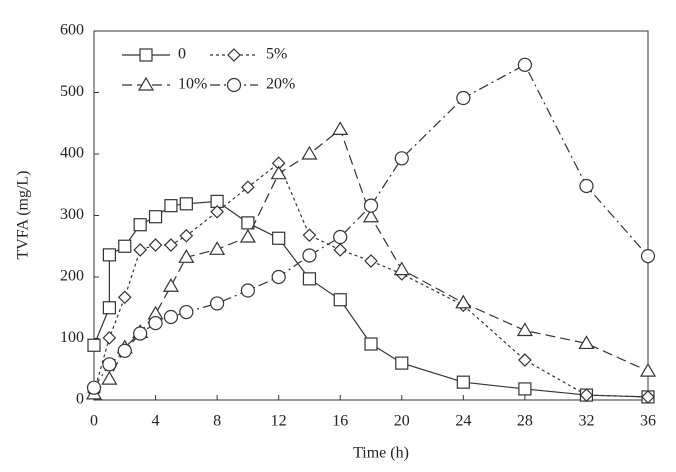  What do you see at coordinates (80, 399) in the screenshot?
I see `y-tick-label: 0` at bounding box center [80, 399].